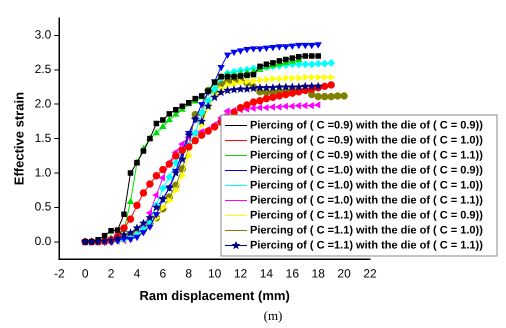  Describe the element at coordinates (43, 172) in the screenshot. I see `y-tick-label: 1.0` at that location.